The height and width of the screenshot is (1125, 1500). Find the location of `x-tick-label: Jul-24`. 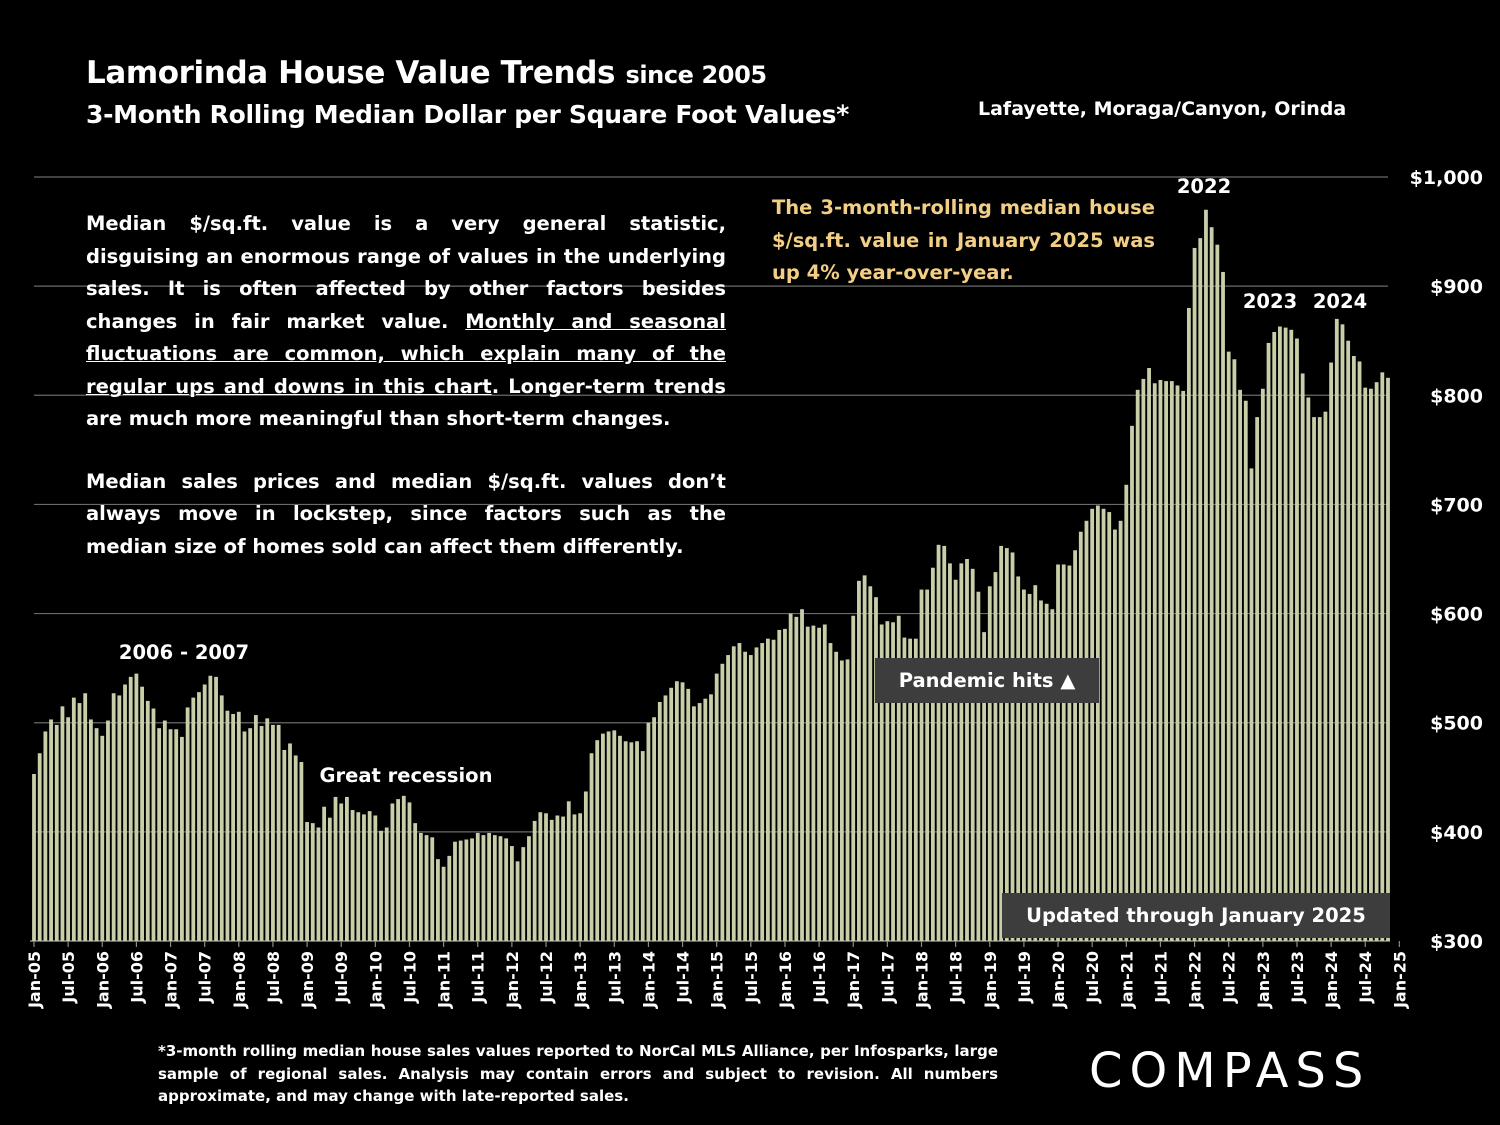

x-tick-label: Jul-24 is located at coordinates (1365, 977).